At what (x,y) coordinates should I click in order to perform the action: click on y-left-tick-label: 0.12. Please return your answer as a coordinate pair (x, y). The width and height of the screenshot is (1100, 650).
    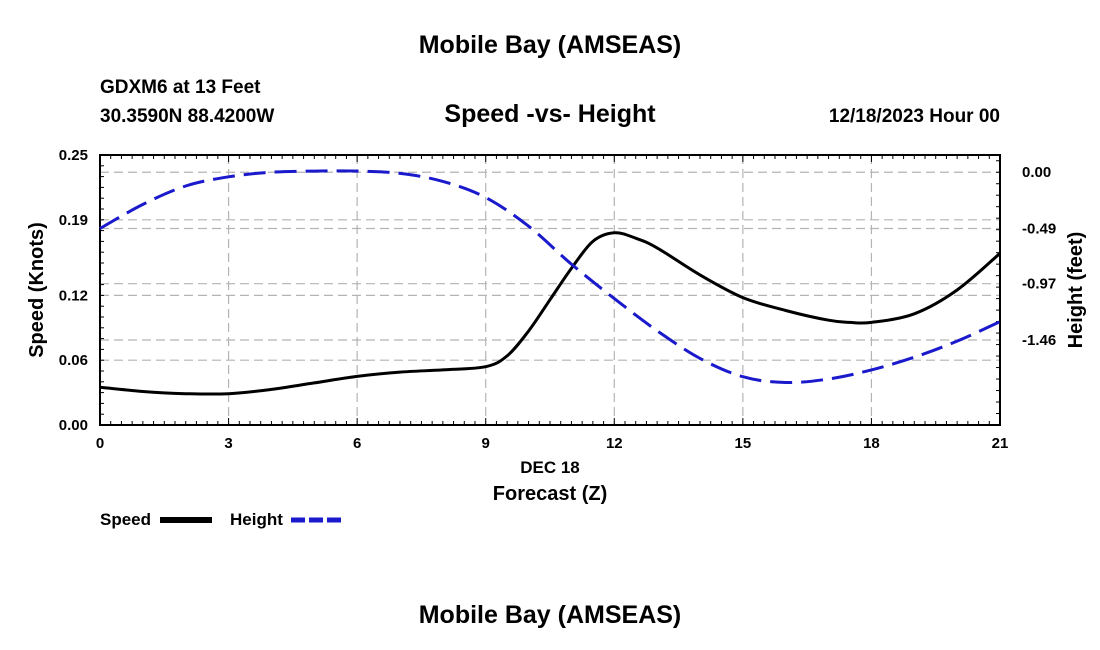
    Looking at the image, I should click on (73, 295).